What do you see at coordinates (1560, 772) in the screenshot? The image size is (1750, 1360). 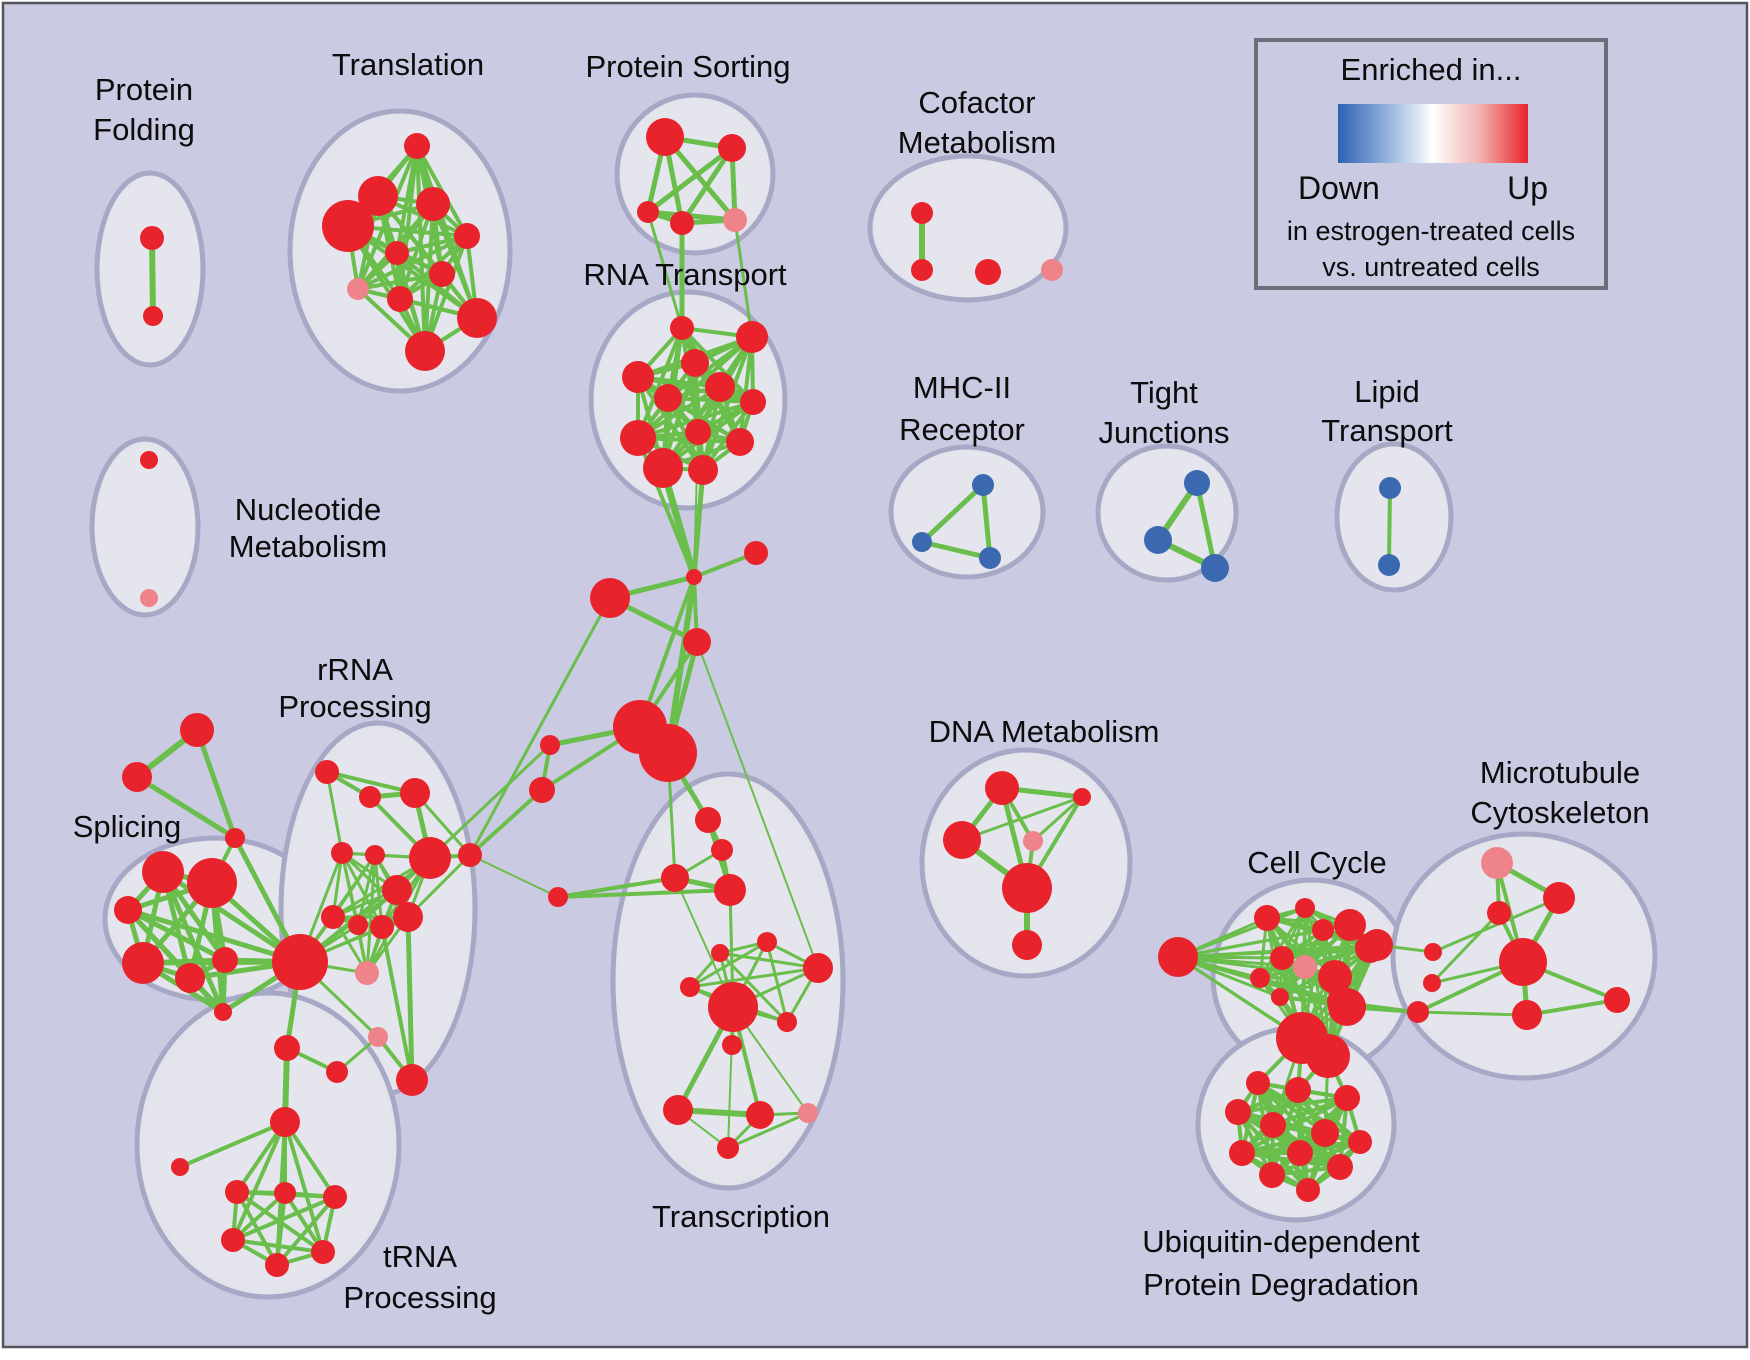 I see `cluster-label-microtubule-cytoskeleton: Microtubule` at bounding box center [1560, 772].